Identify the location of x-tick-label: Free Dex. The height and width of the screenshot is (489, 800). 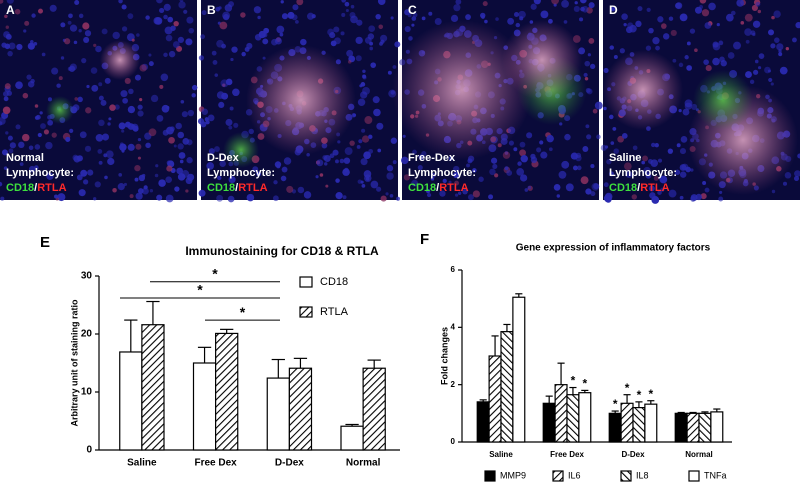
(567, 454).